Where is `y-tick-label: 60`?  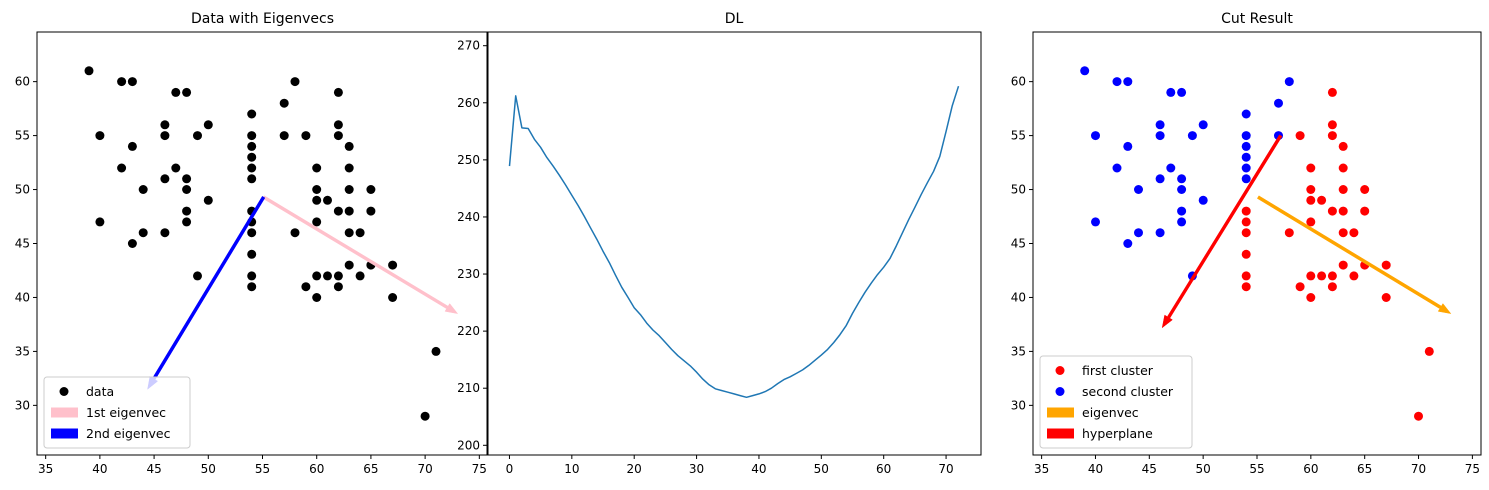 y-tick-label: 60 is located at coordinates (1018, 82).